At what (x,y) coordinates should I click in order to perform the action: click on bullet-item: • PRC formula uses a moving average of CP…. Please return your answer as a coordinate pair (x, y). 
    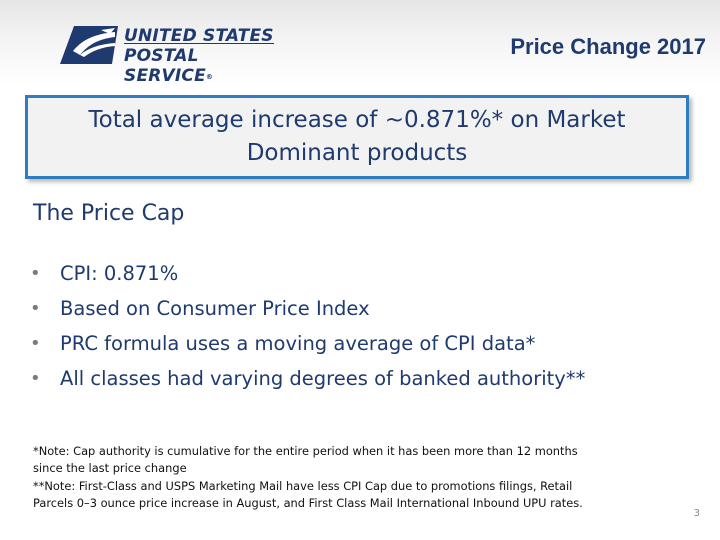
    Looking at the image, I should click on (307, 343).